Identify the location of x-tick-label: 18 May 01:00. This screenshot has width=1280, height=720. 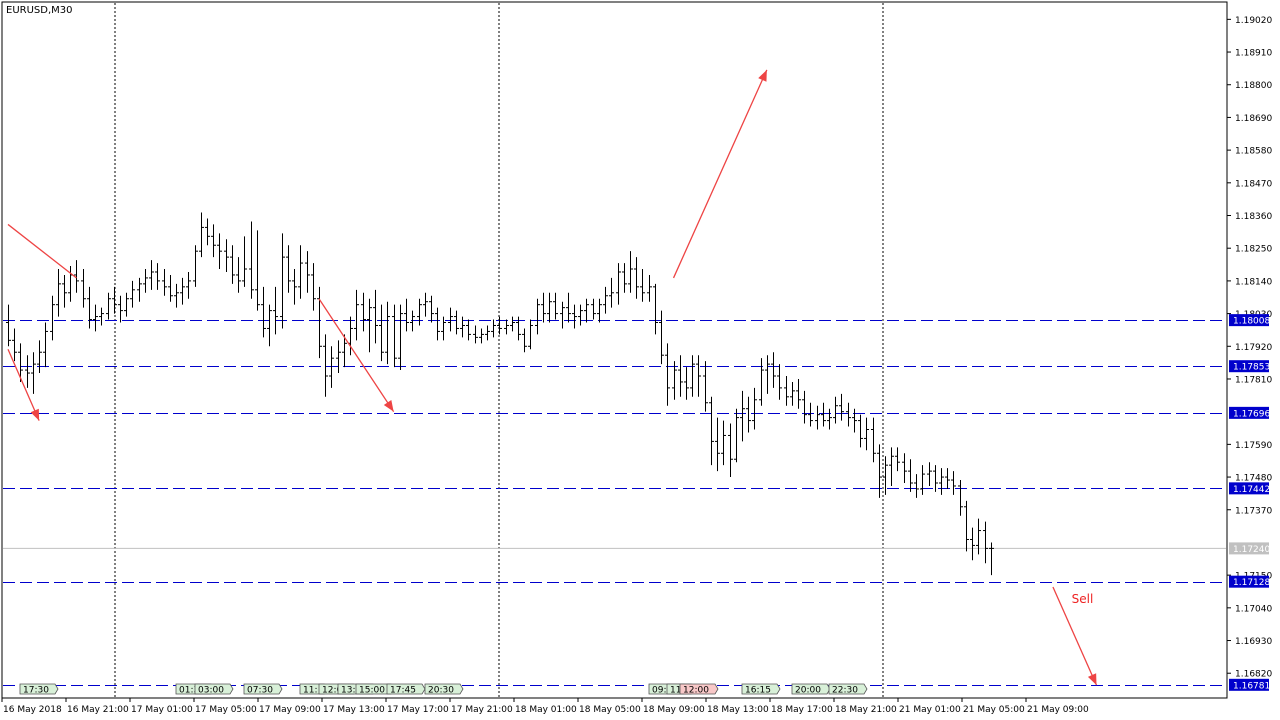
(546, 710).